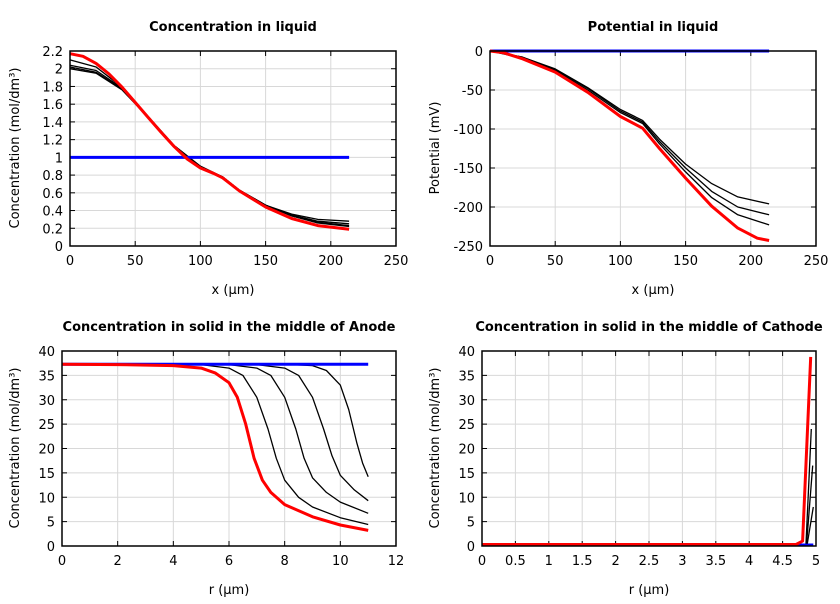 This screenshot has width=840, height=604. Describe the element at coordinates (472, 91) in the screenshot. I see `y-tick-label: -50` at that location.